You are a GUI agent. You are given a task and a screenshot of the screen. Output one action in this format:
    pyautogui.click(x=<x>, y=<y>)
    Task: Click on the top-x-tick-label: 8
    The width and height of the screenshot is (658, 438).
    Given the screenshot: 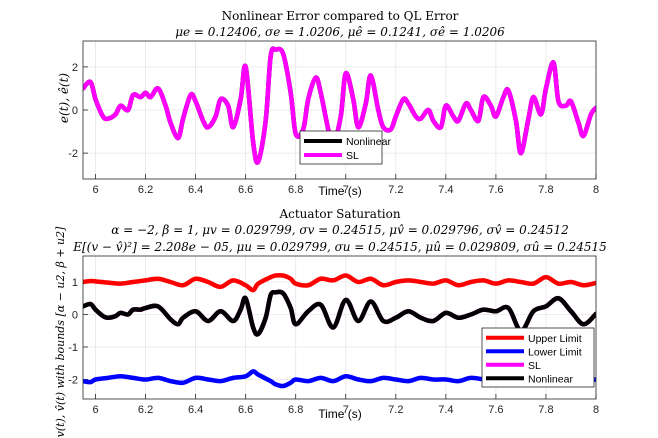 What is the action you would take?
    pyautogui.click(x=596, y=190)
    